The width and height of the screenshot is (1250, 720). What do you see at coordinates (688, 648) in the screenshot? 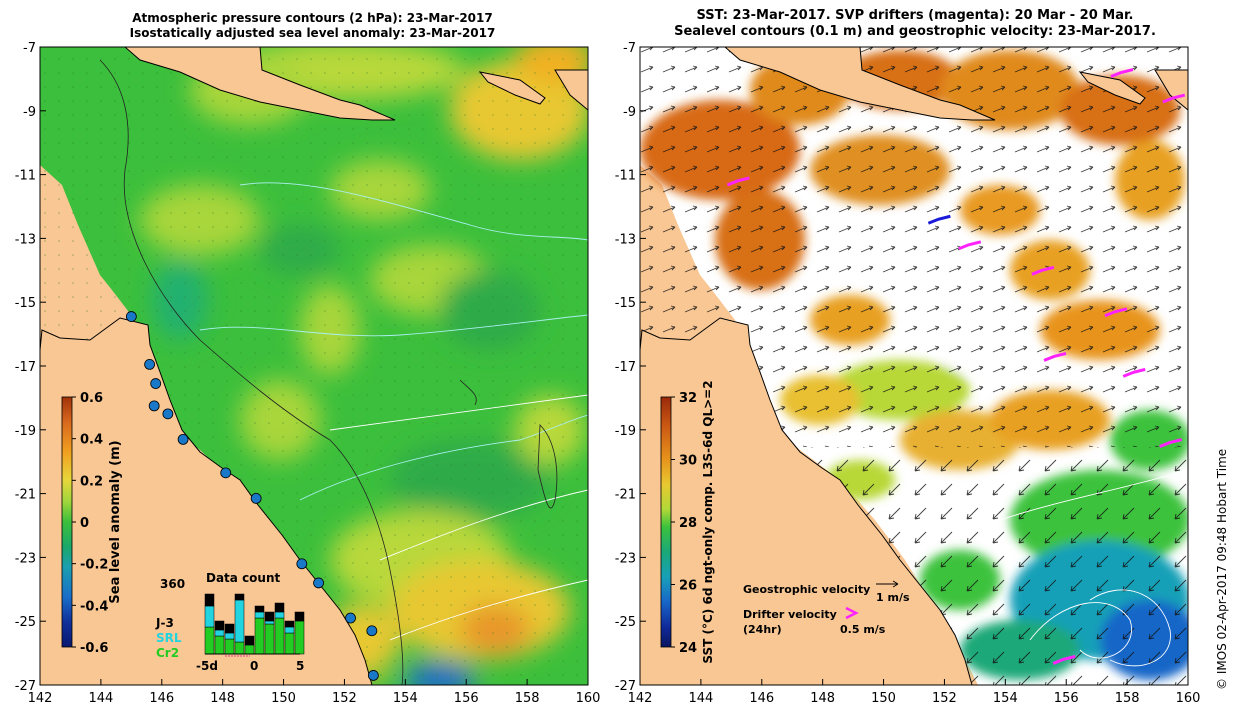
I see `colorbar-tick-label: 24` at bounding box center [688, 648].